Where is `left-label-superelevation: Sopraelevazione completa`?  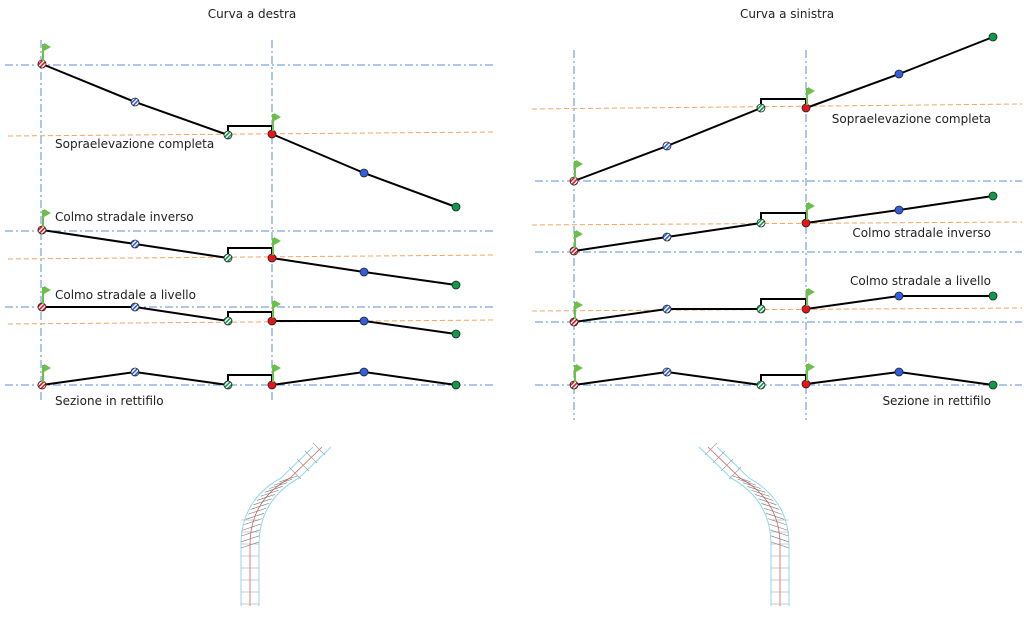
left-label-superelevation: Sopraelevazione completa is located at coordinates (134, 144).